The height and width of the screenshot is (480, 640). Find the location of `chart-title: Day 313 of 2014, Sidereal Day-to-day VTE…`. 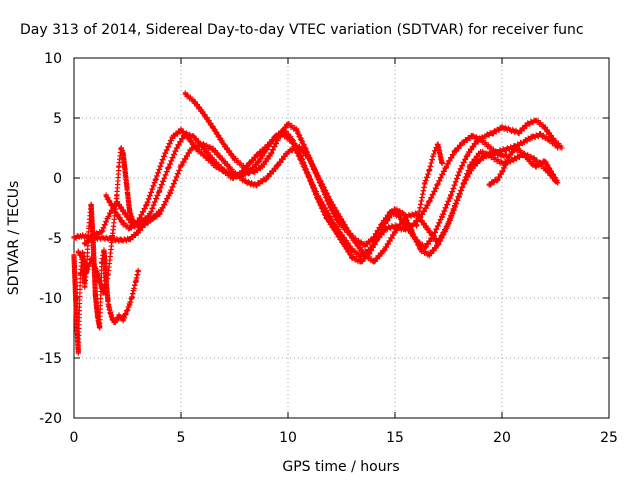

chart-title: Day 313 of 2014, Sidereal Day-to-day VTE… is located at coordinates (302, 30).